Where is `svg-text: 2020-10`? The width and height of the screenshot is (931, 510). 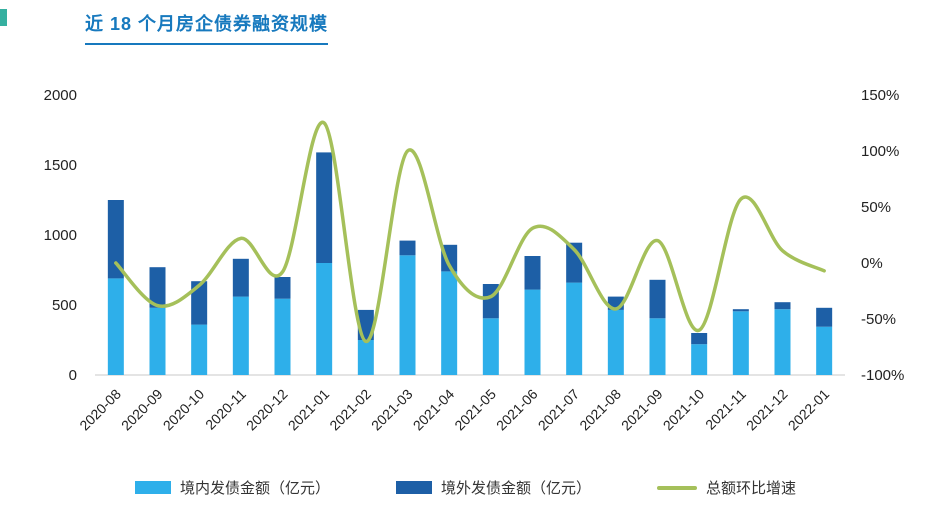
svg-text: 2020-10 is located at coordinates (184, 410).